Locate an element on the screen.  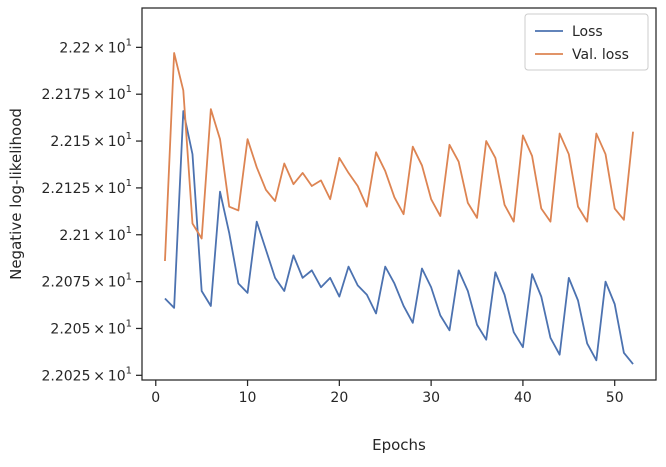
legend-label-val-loss: Val. loss is located at coordinates (600, 55).